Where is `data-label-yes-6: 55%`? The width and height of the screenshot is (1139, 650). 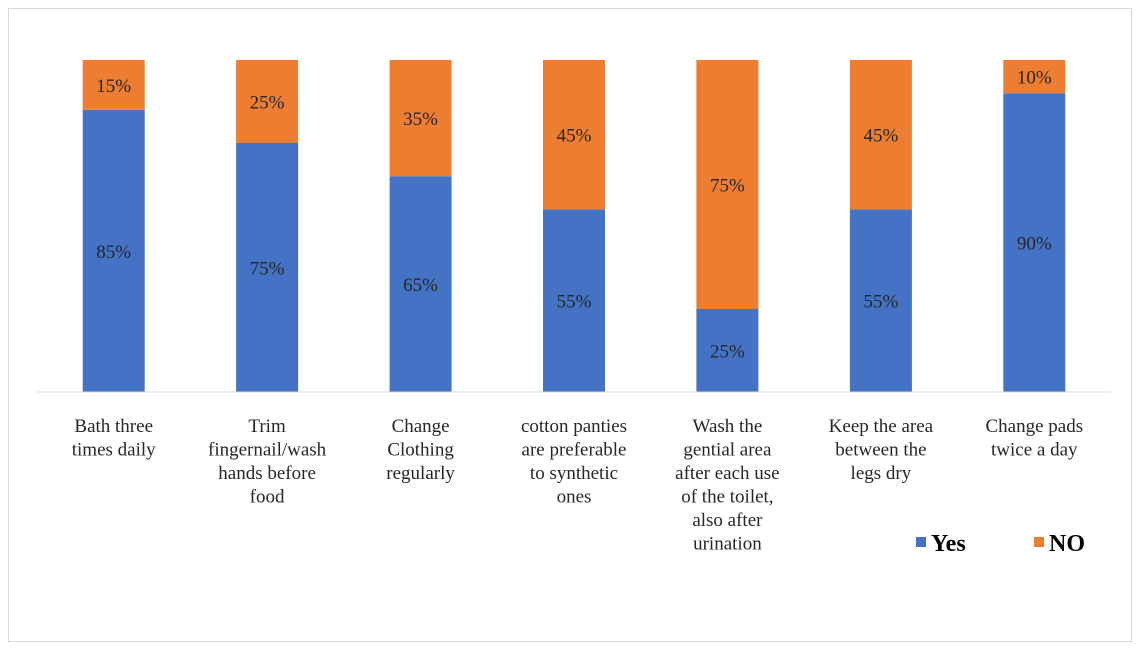
data-label-yes-6: 55% is located at coordinates (880, 302).